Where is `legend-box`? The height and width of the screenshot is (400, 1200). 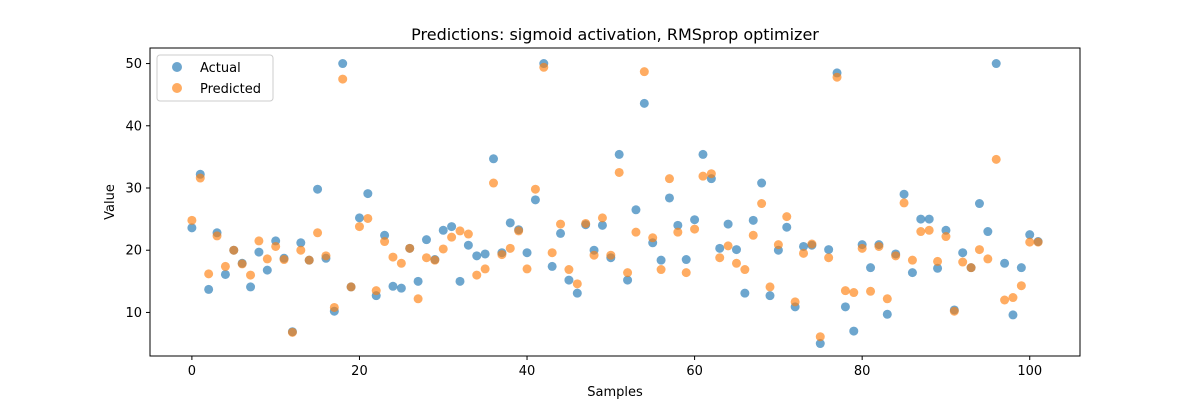
legend-box is located at coordinates (215, 78).